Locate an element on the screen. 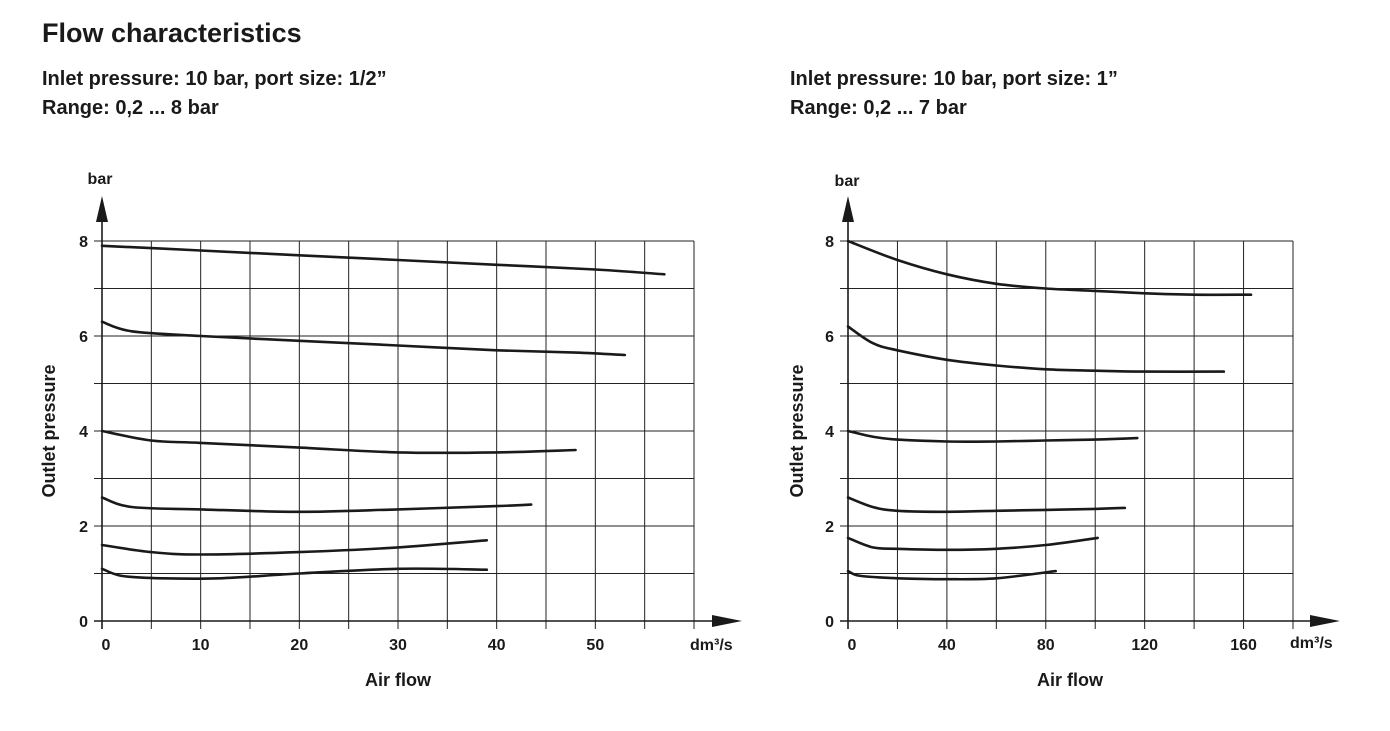  chart-2-range: Range: 0,2 ... 7 bar is located at coordinates (878, 108).